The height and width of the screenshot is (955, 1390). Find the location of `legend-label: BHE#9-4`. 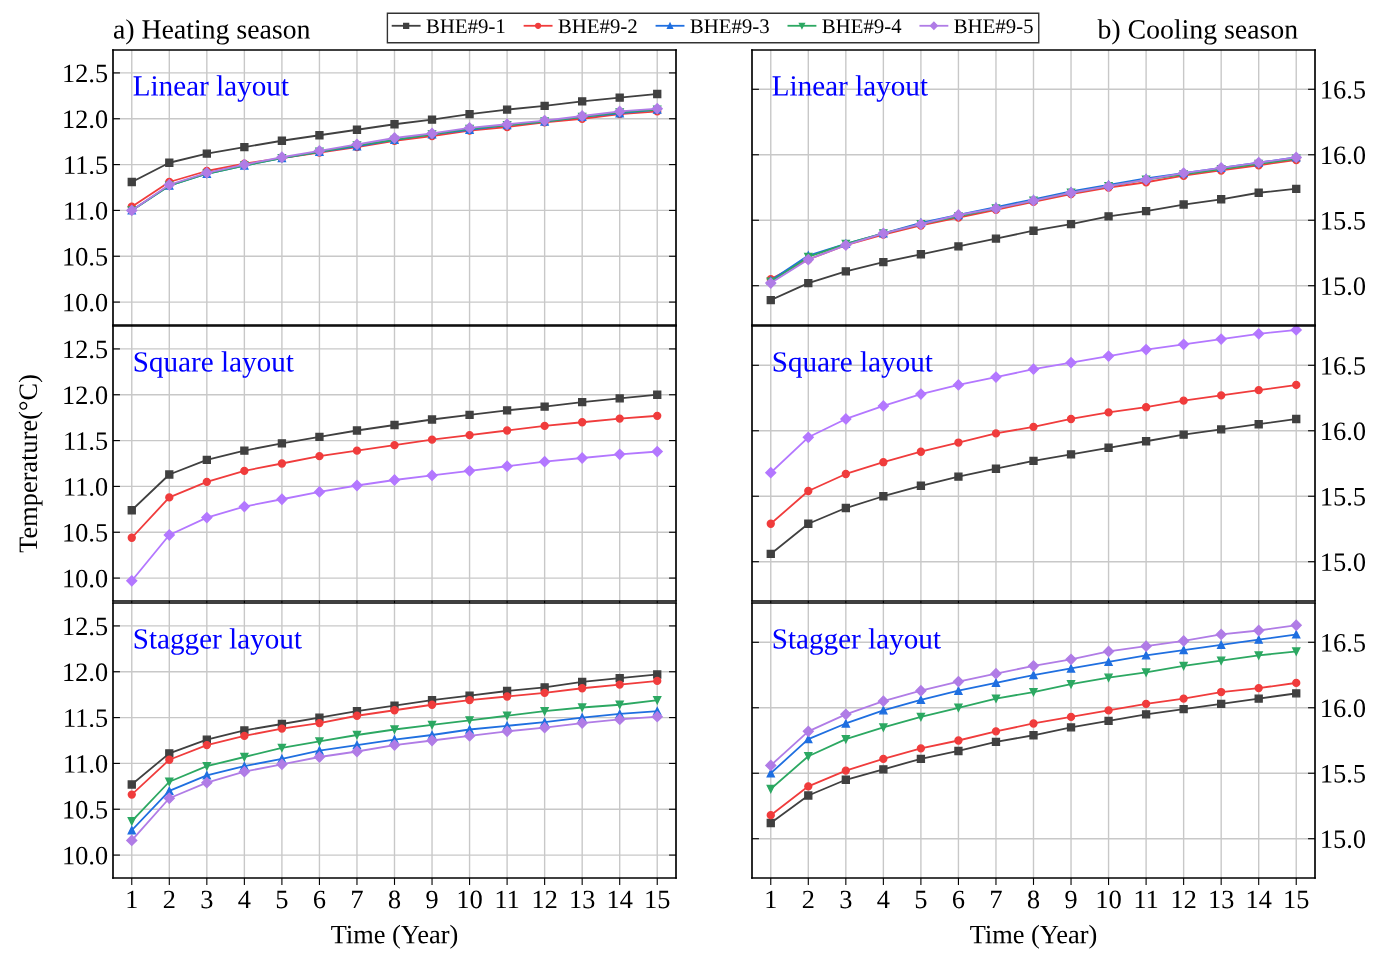

legend-label: BHE#9-4 is located at coordinates (862, 26).